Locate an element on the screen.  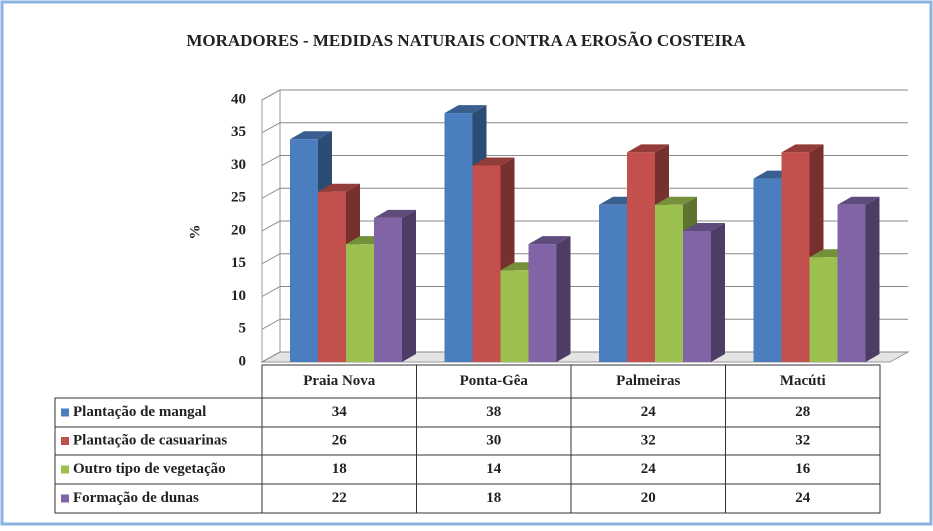
table-value: 38 is located at coordinates (493, 412).